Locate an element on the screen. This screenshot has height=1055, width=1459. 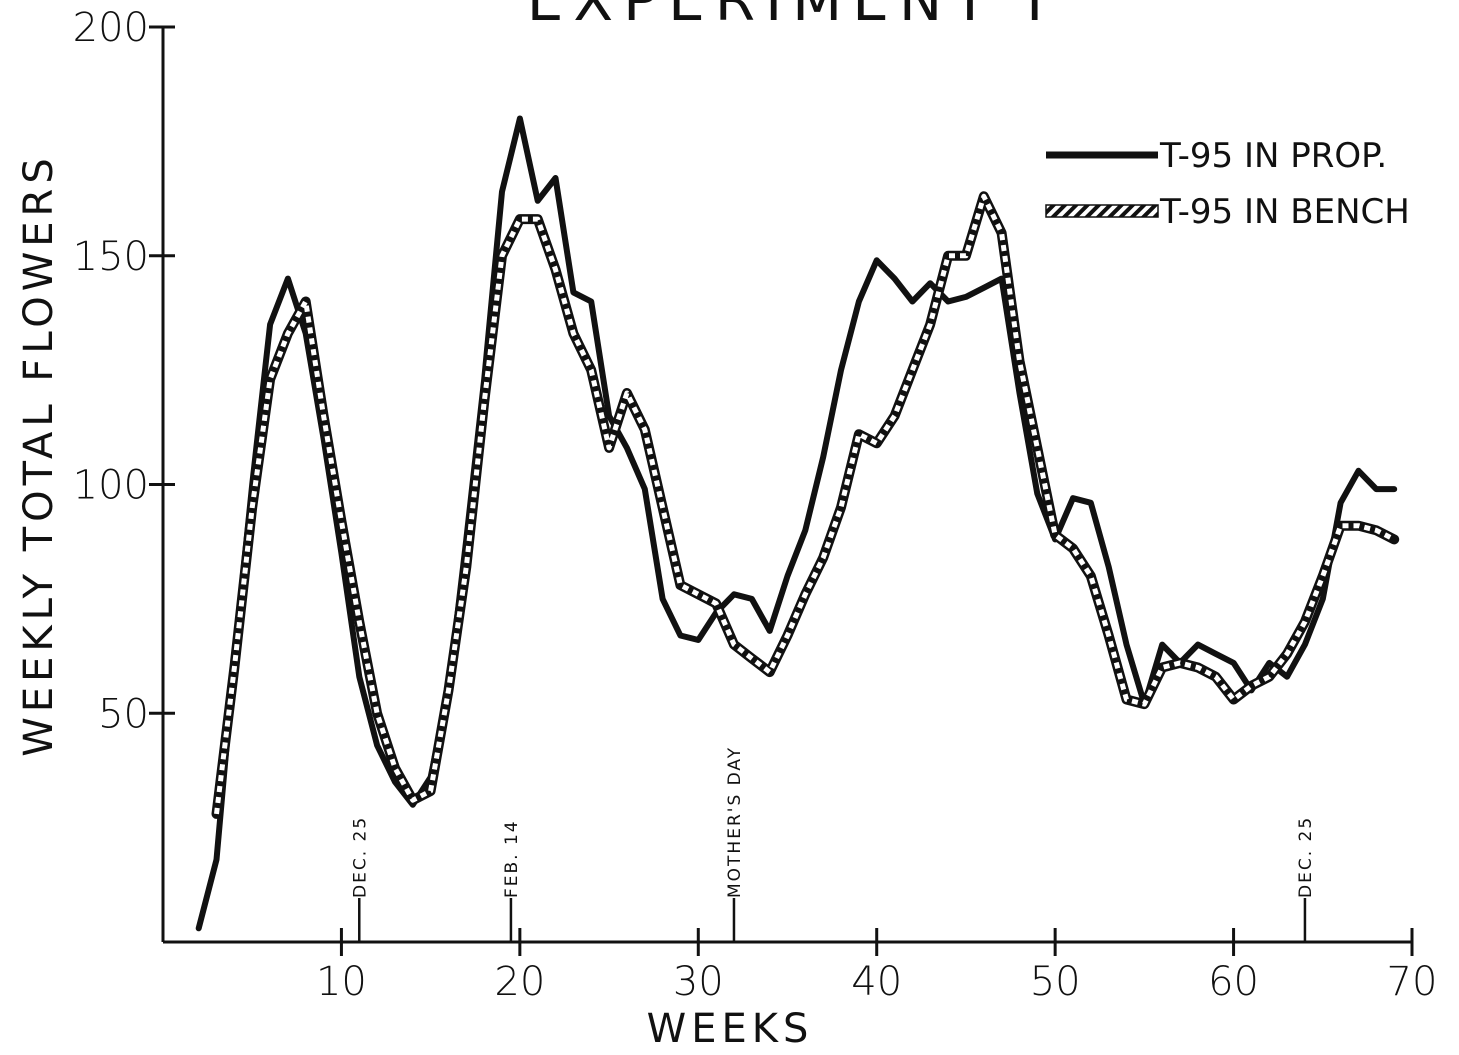
x-tick-label: 40 is located at coordinates (876, 982).